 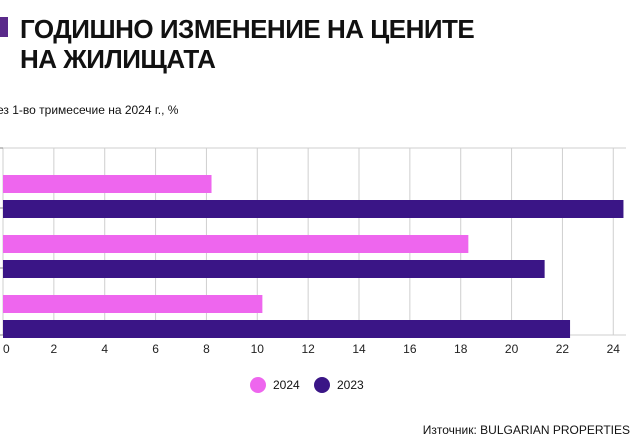 I want to click on x-tick-label: 4, so click(x=104, y=349).